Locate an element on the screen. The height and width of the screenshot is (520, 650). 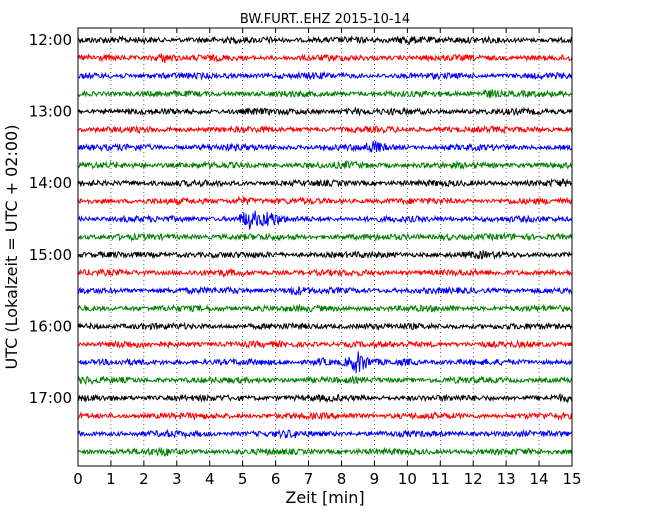
y-tick-label: 15:00 is located at coordinates (50, 255).